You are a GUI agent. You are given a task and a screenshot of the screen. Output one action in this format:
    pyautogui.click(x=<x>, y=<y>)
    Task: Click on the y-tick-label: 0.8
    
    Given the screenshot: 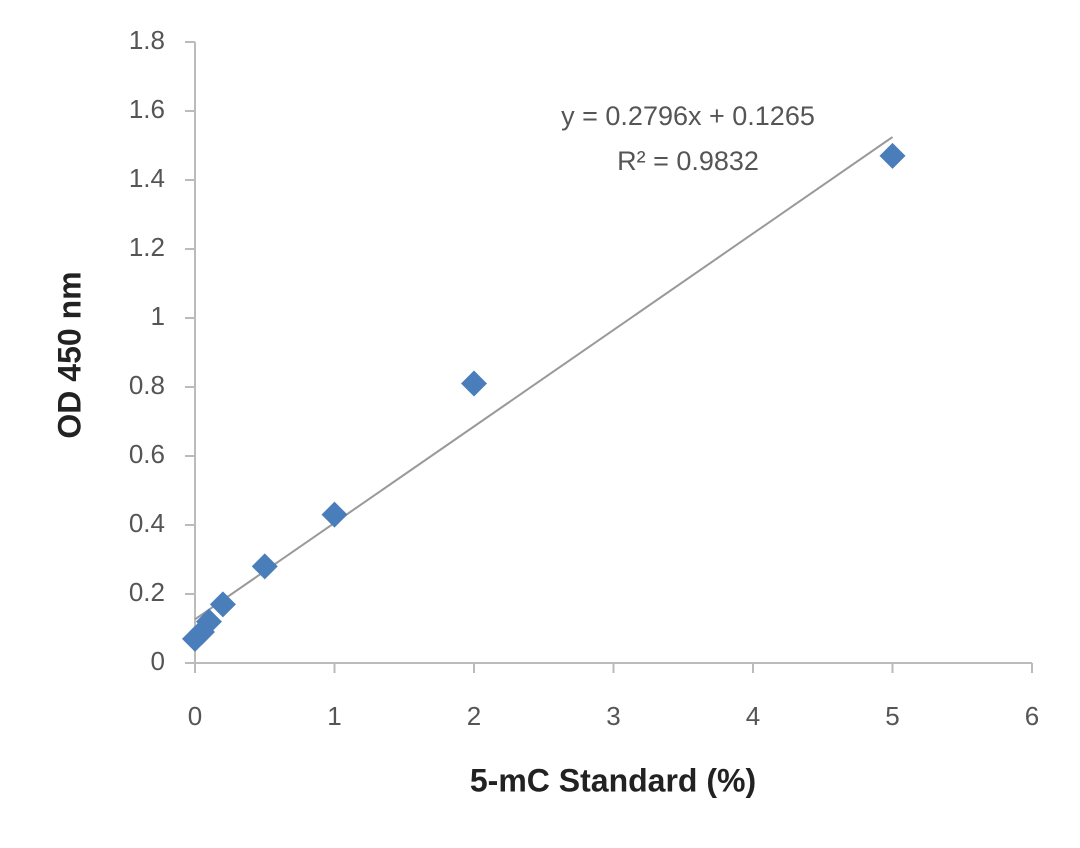 What is the action you would take?
    pyautogui.click(x=147, y=385)
    